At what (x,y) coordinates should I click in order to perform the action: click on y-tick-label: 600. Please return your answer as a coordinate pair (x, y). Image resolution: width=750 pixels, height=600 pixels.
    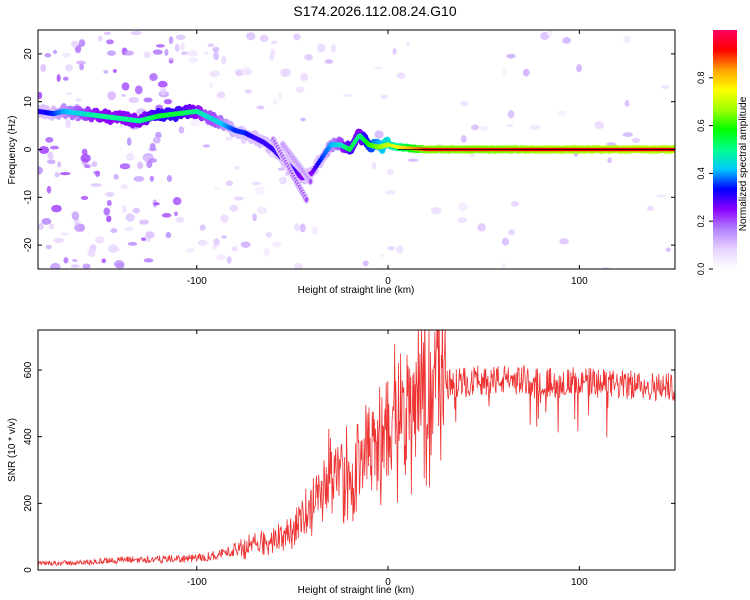
    Looking at the image, I should click on (28, 369).